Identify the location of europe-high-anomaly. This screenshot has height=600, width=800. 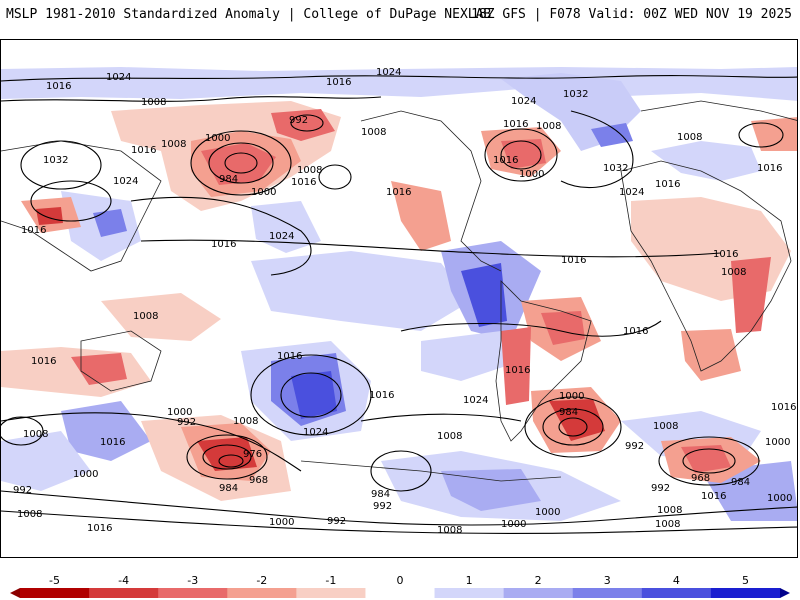
(706, 161).